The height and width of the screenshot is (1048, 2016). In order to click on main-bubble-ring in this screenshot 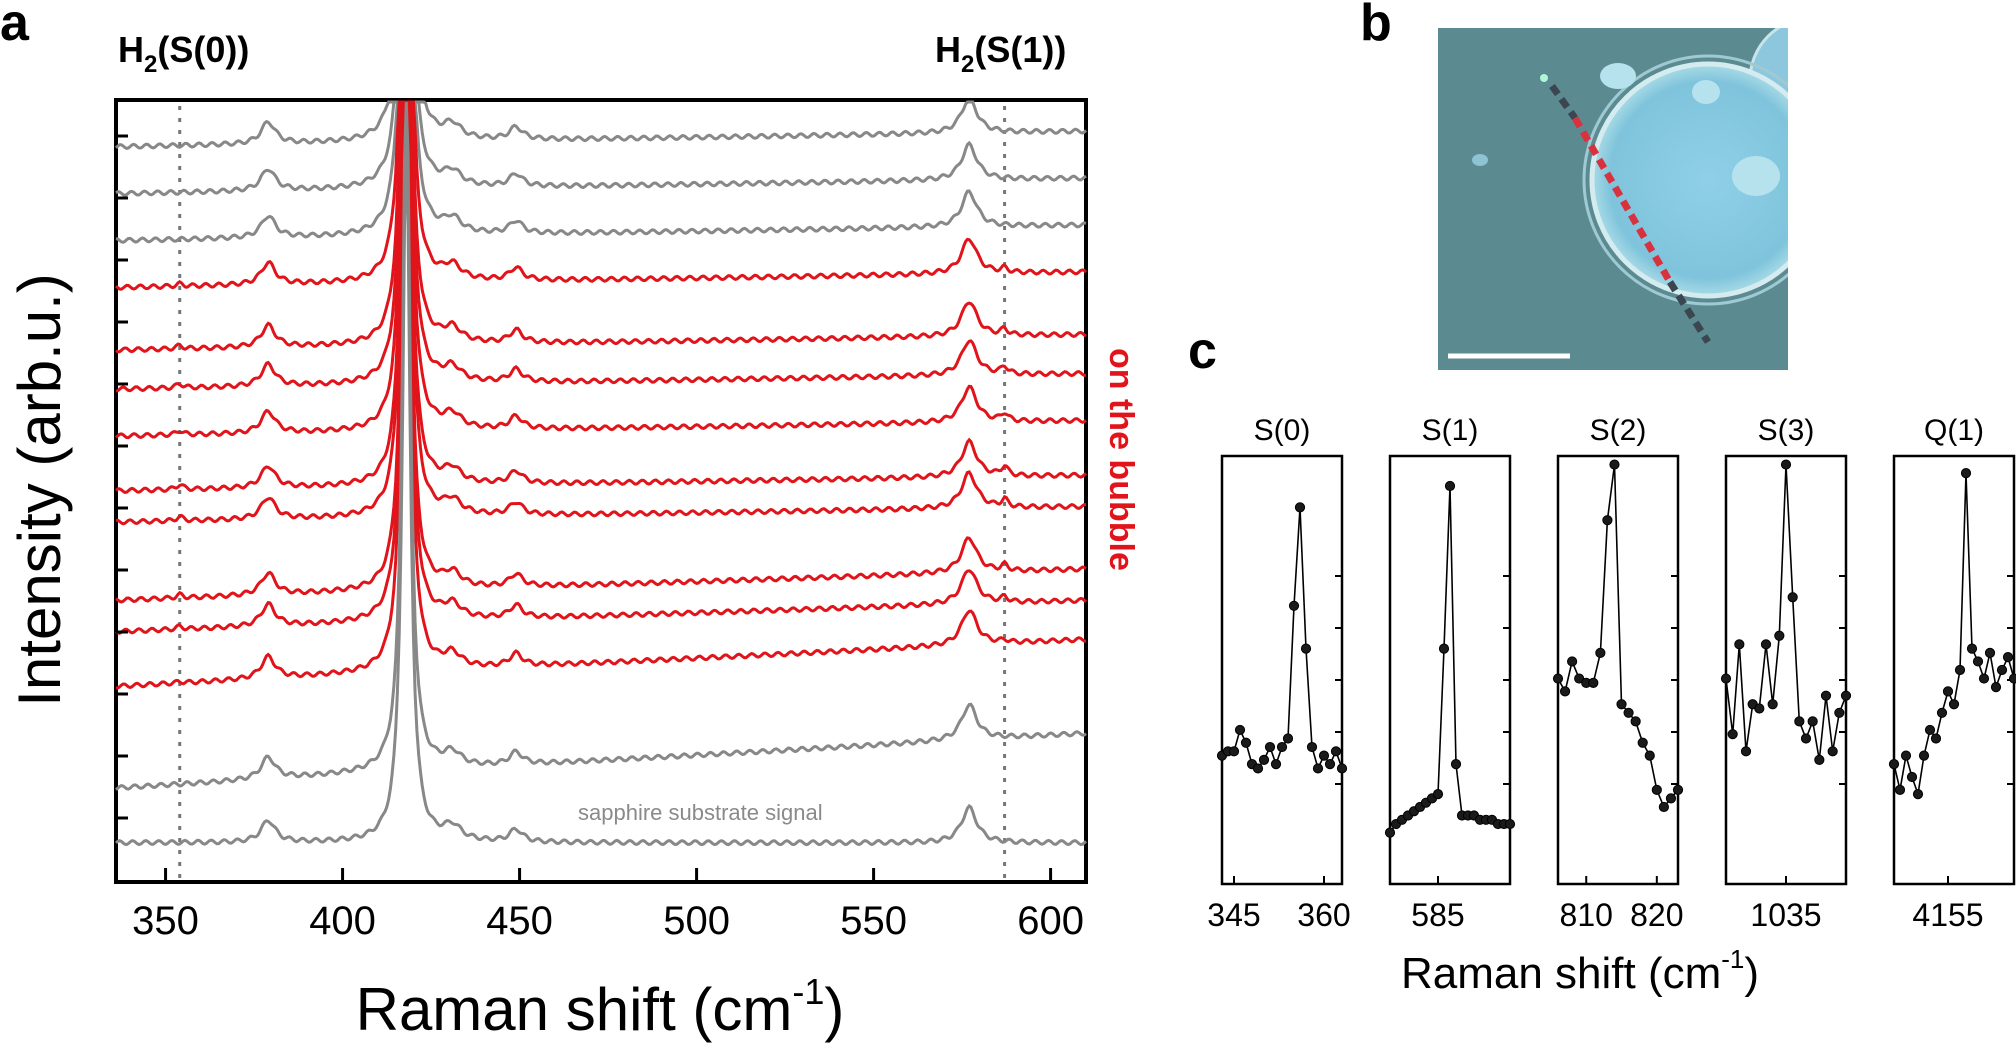, I will do `click(1685, 180)`.